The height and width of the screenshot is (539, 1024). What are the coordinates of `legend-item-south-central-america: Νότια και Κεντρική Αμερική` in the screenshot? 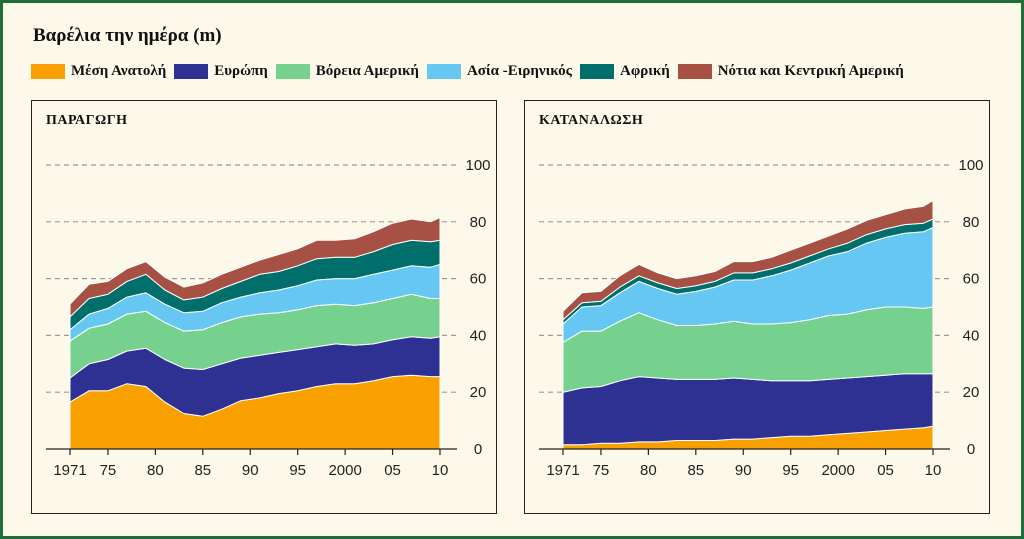 It's located at (790, 71).